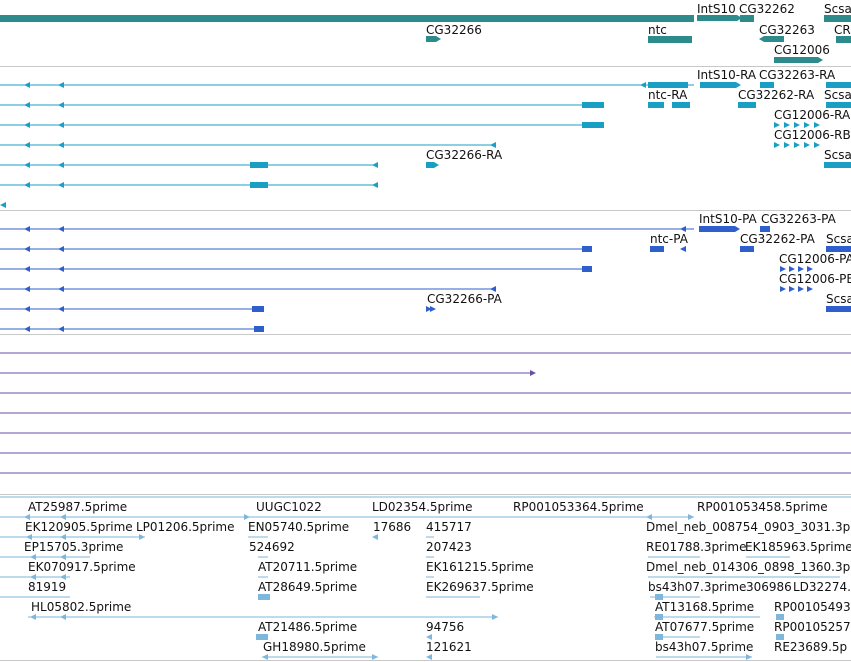 This screenshot has width=851, height=662. Describe the element at coordinates (299, 527) in the screenshot. I see `est-label: EN05740.5prime` at that location.